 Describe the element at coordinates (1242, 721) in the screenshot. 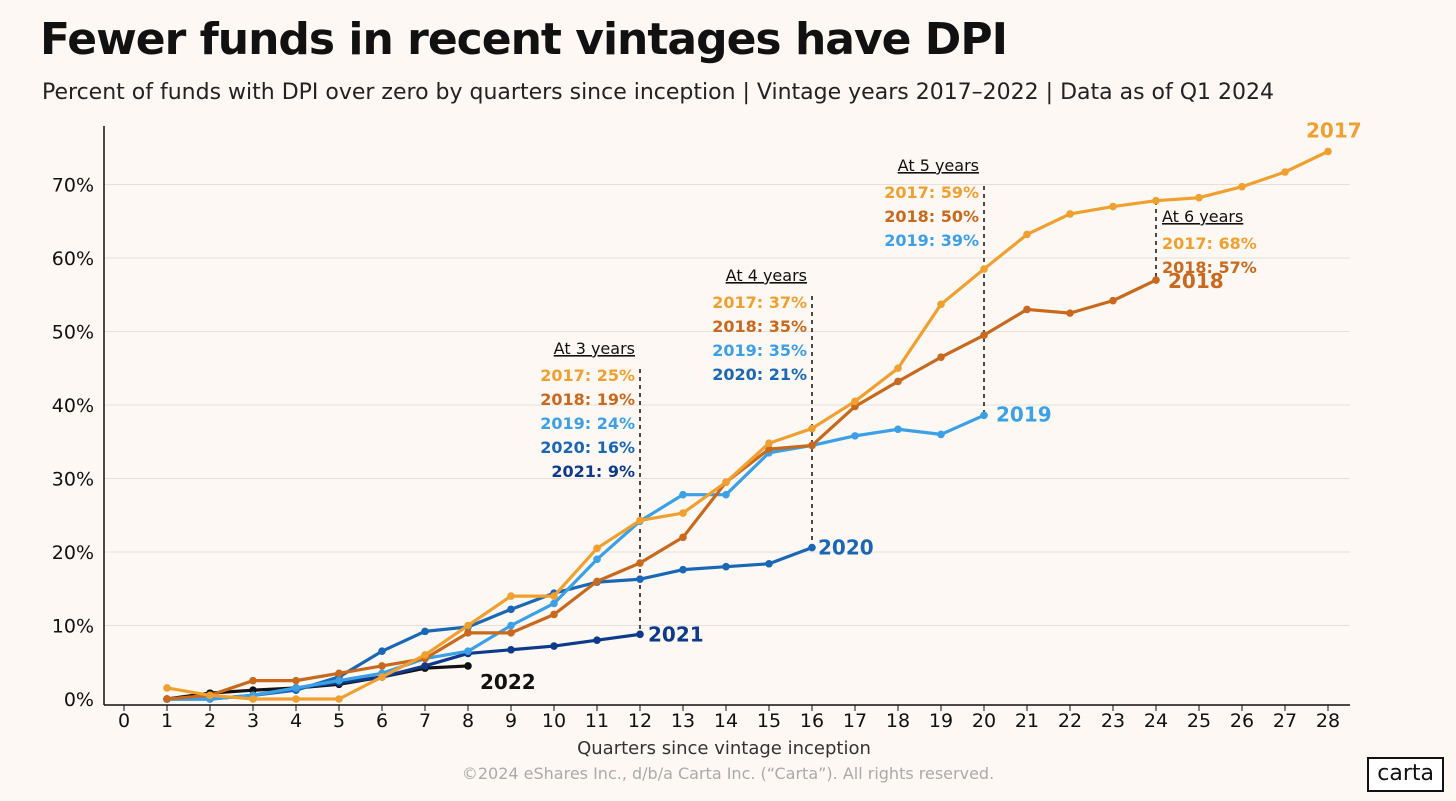

I see `x-tick-label: 26` at that location.